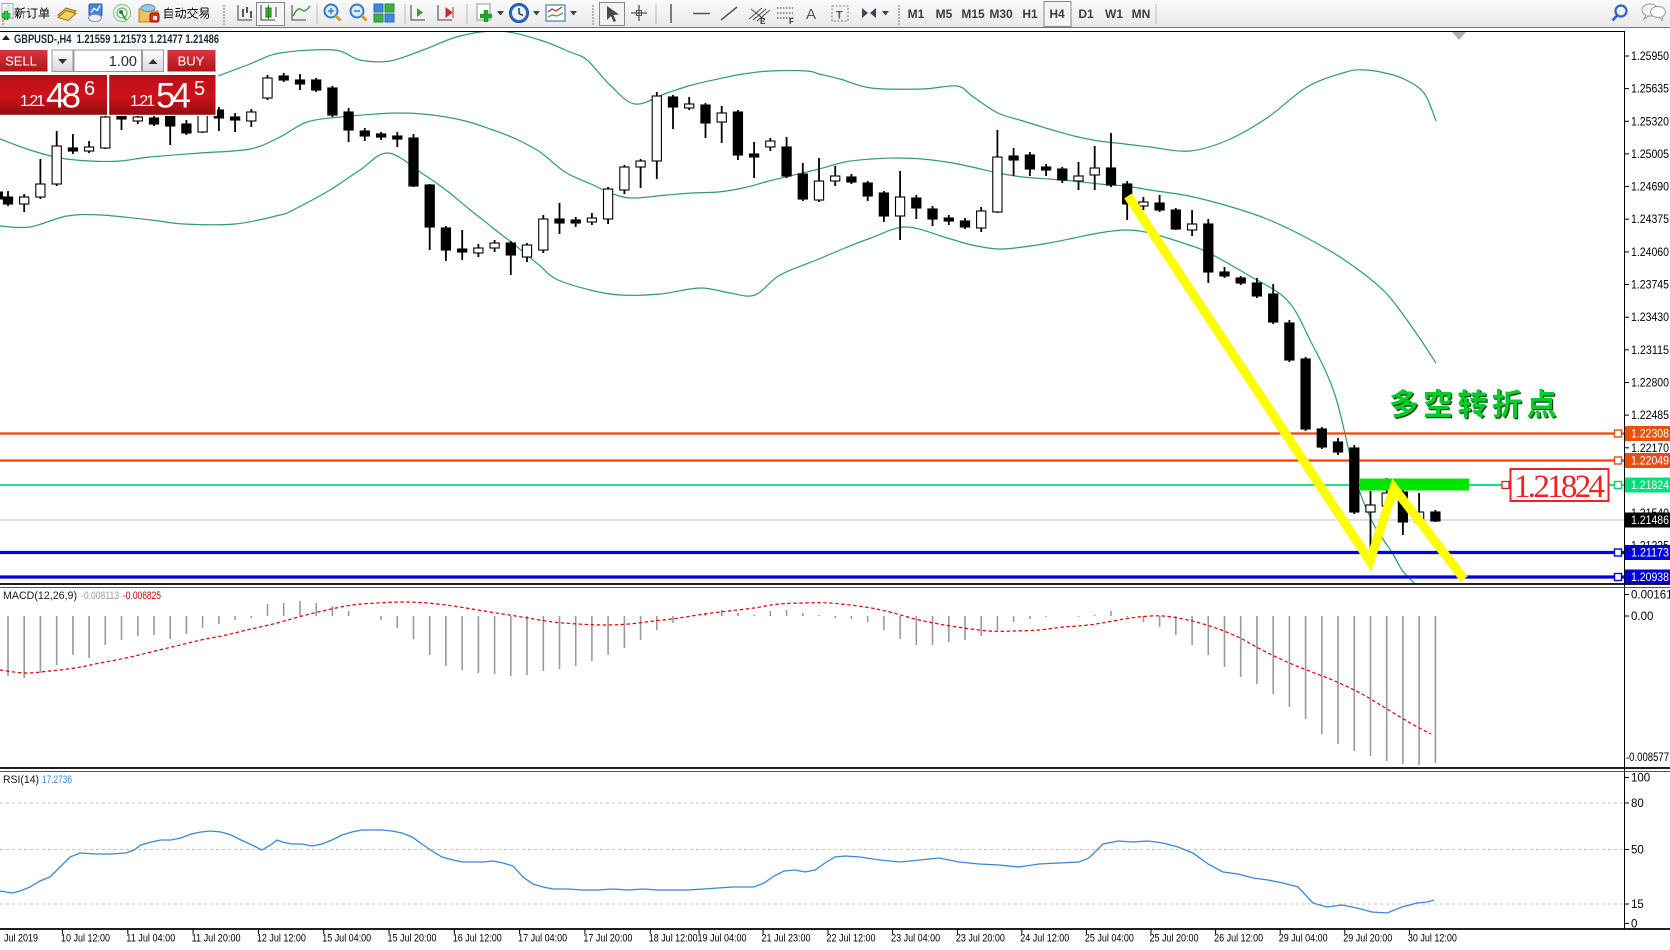  Describe the element at coordinates (980, 939) in the screenshot. I see `svg-text: 23 Jul 20:00` at that location.